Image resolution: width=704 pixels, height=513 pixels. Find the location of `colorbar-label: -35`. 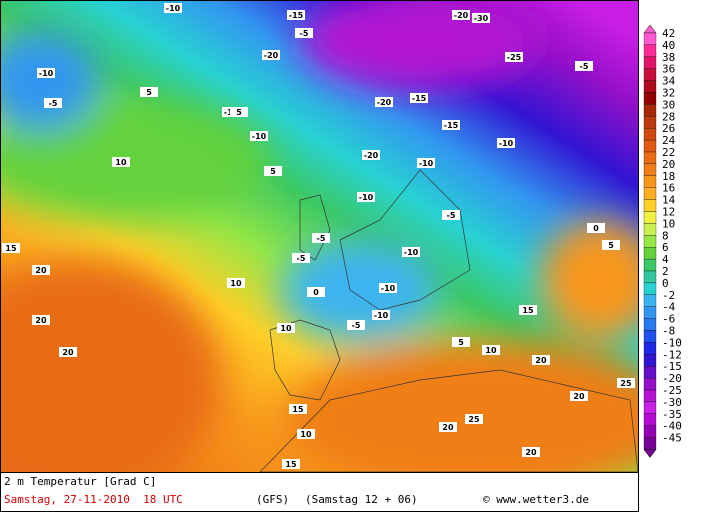

colorbar-label: -35 is located at coordinates (672, 414).